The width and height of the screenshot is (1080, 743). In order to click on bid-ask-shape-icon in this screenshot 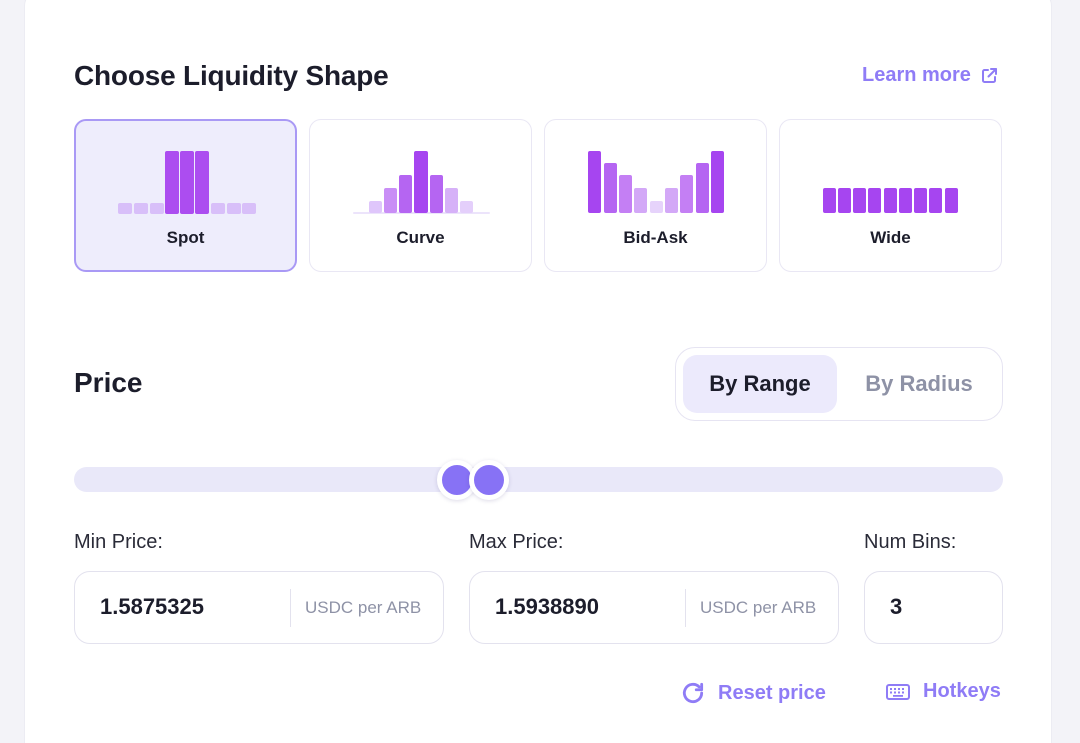, I will do `click(655, 195)`.